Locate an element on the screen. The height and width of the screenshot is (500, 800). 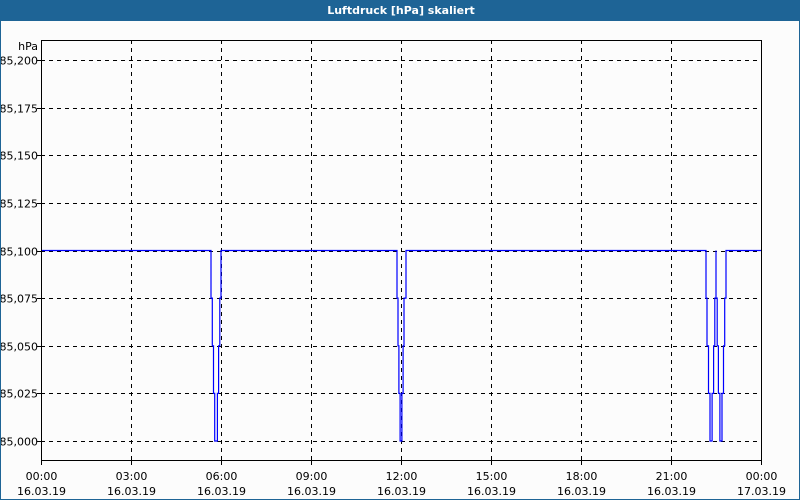
x-tick-time: 21:00 is located at coordinates (672, 476).